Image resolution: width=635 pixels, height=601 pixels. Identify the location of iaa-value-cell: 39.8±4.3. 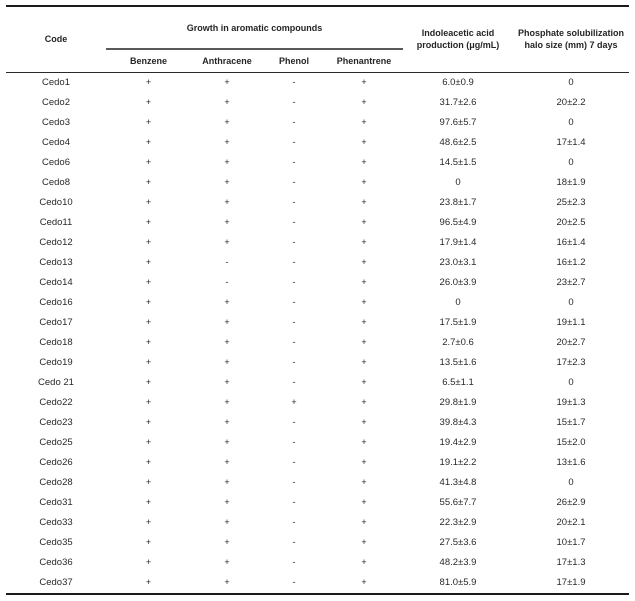
(458, 422).